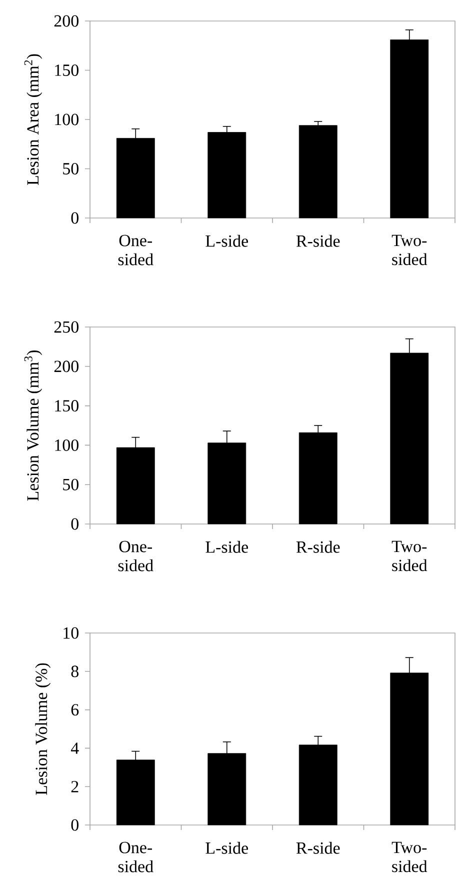 The width and height of the screenshot is (459, 883). What do you see at coordinates (74, 672) in the screenshot?
I see `y-tick-label: 8` at bounding box center [74, 672].